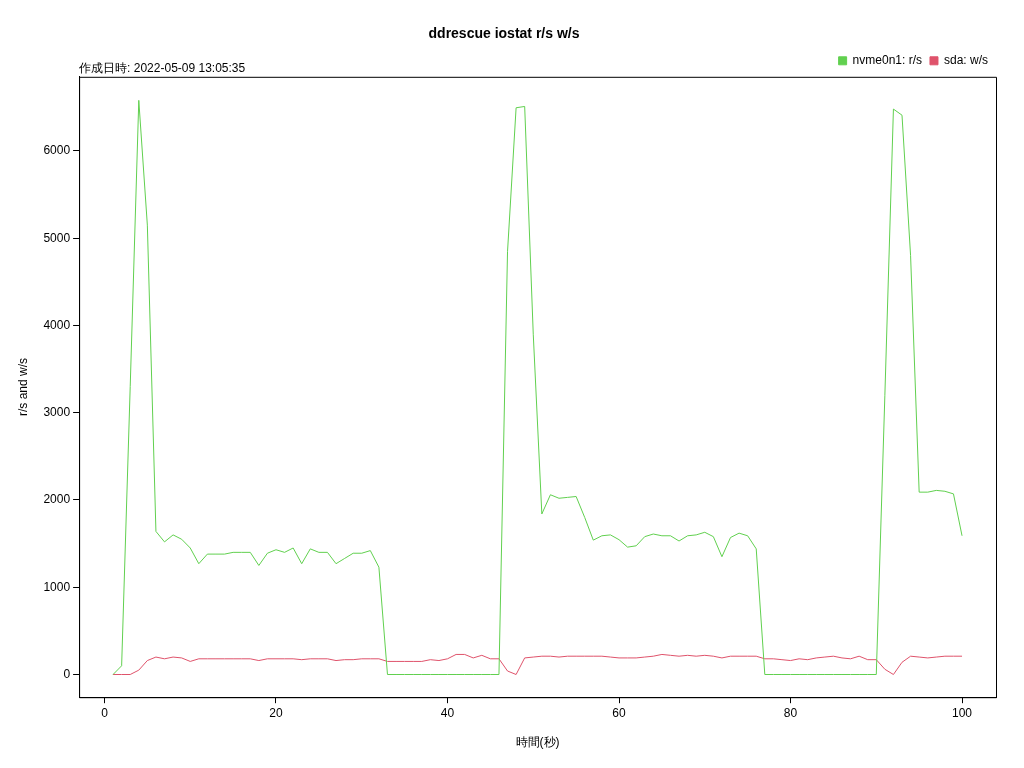 The height and width of the screenshot is (768, 1024). I want to click on x-tick-label: 20, so click(276, 712).